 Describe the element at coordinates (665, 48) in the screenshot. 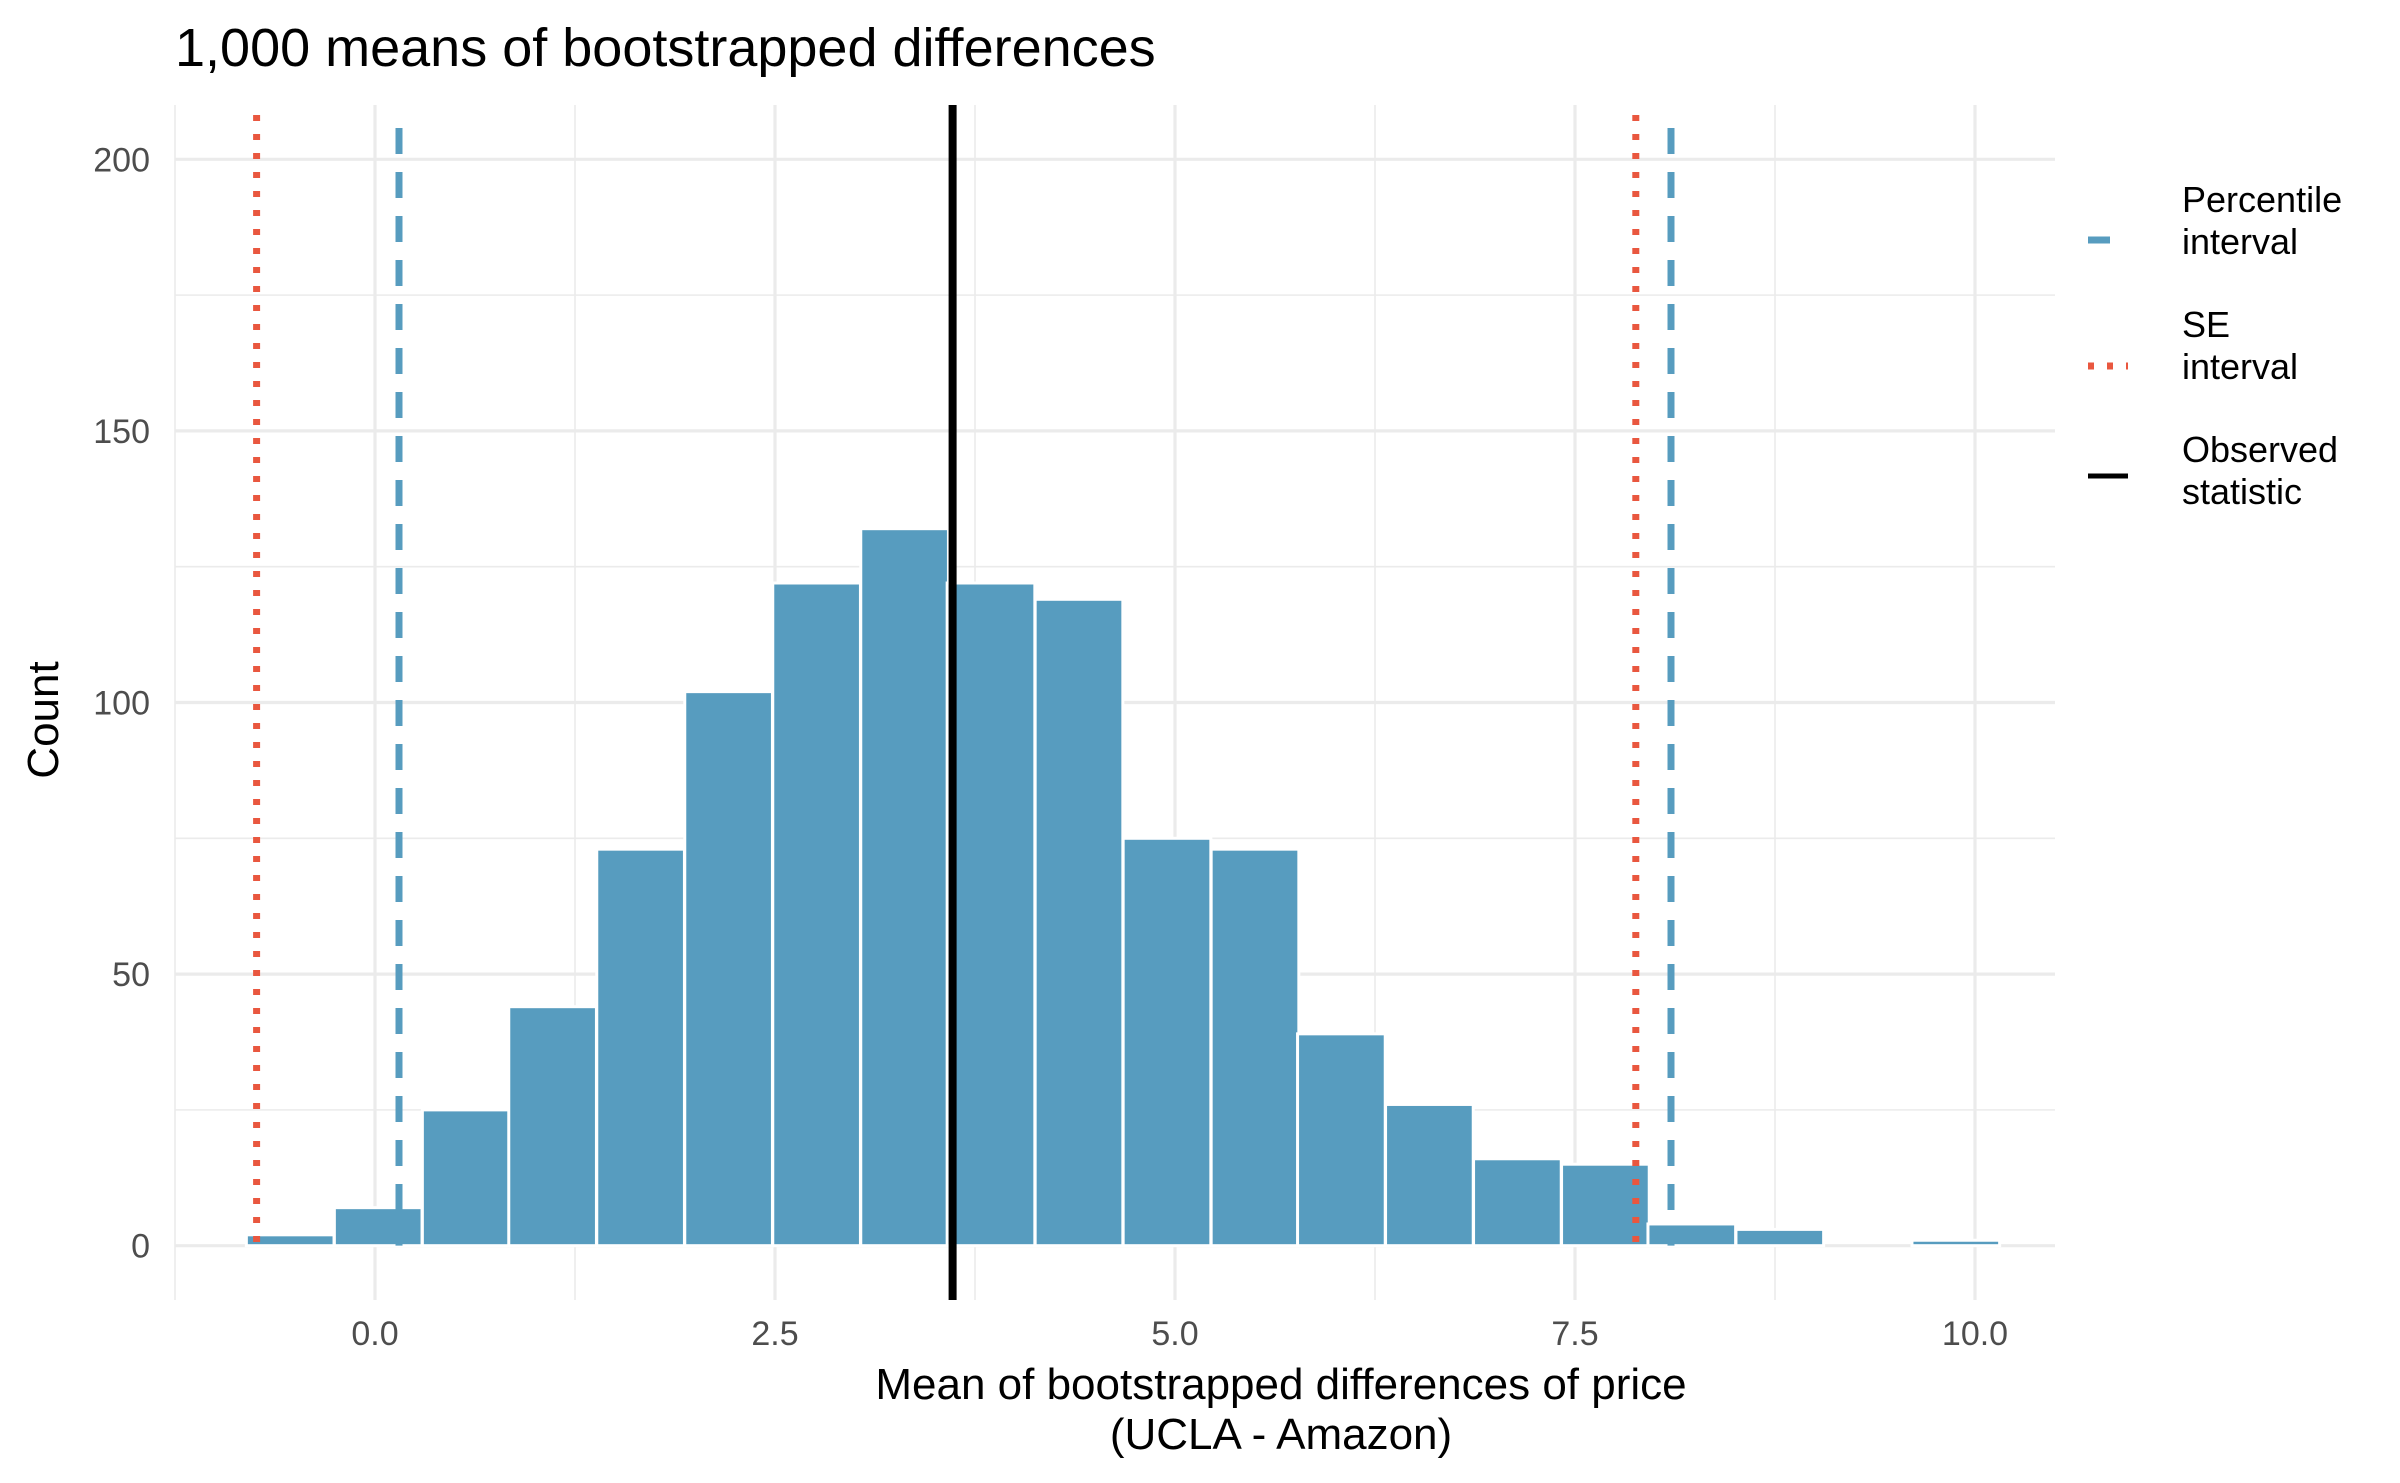

I see `chart-title: 1,000 means of bootstrapped differences` at that location.